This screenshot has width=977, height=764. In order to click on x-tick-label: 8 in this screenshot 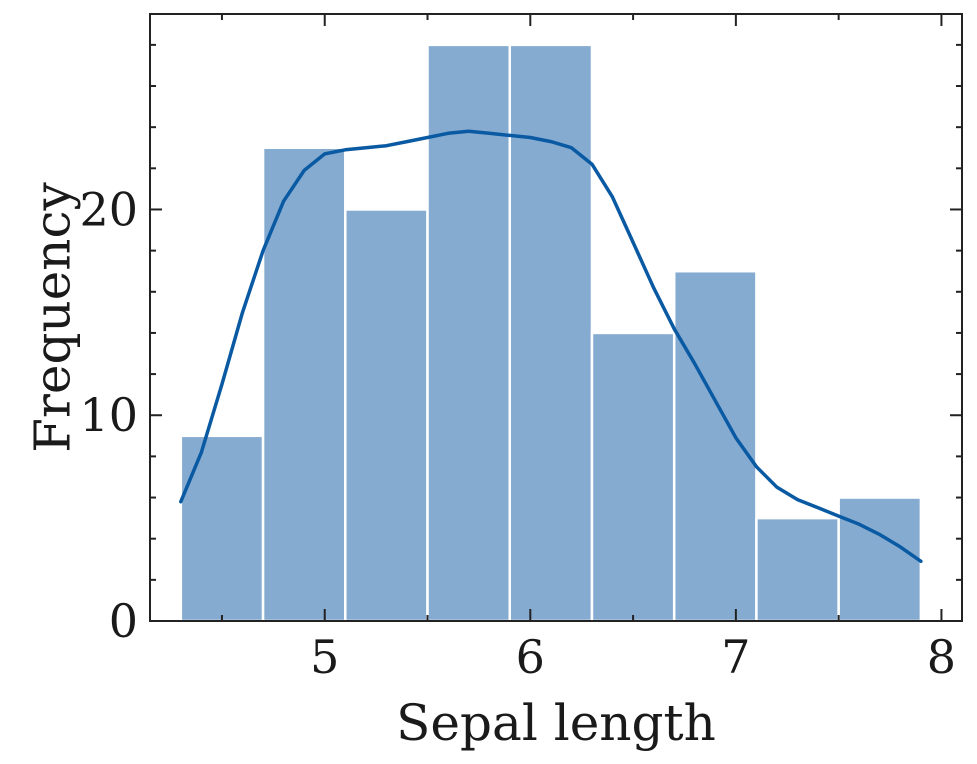, I will do `click(941, 657)`.